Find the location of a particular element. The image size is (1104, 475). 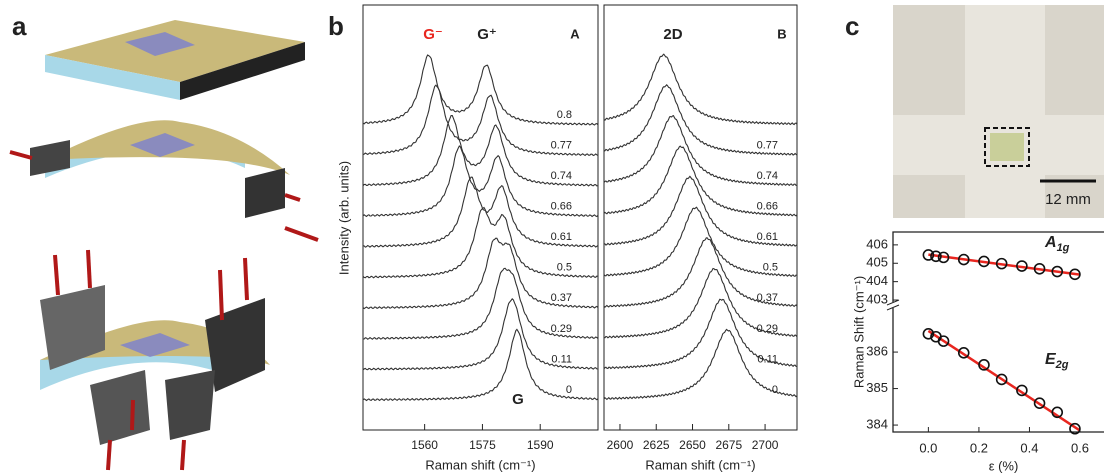

panel-tag: B is located at coordinates (781, 33).